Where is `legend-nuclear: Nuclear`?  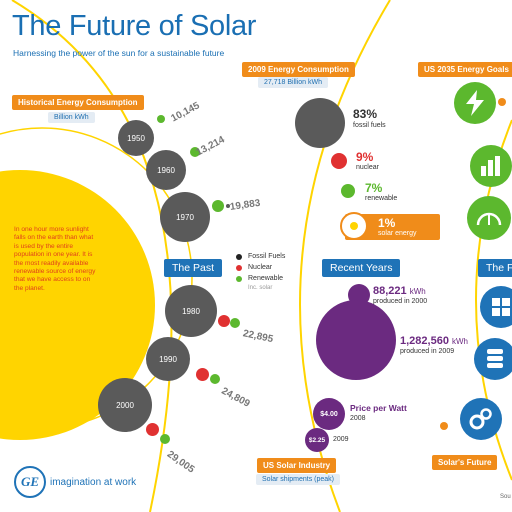 legend-nuclear: Nuclear is located at coordinates (260, 267).